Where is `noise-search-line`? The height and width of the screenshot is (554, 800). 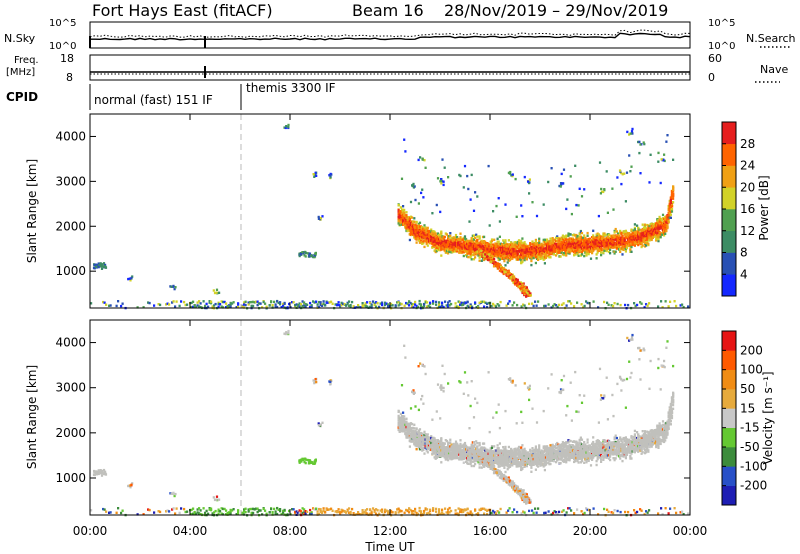
noise-search-line is located at coordinates (390, 33).